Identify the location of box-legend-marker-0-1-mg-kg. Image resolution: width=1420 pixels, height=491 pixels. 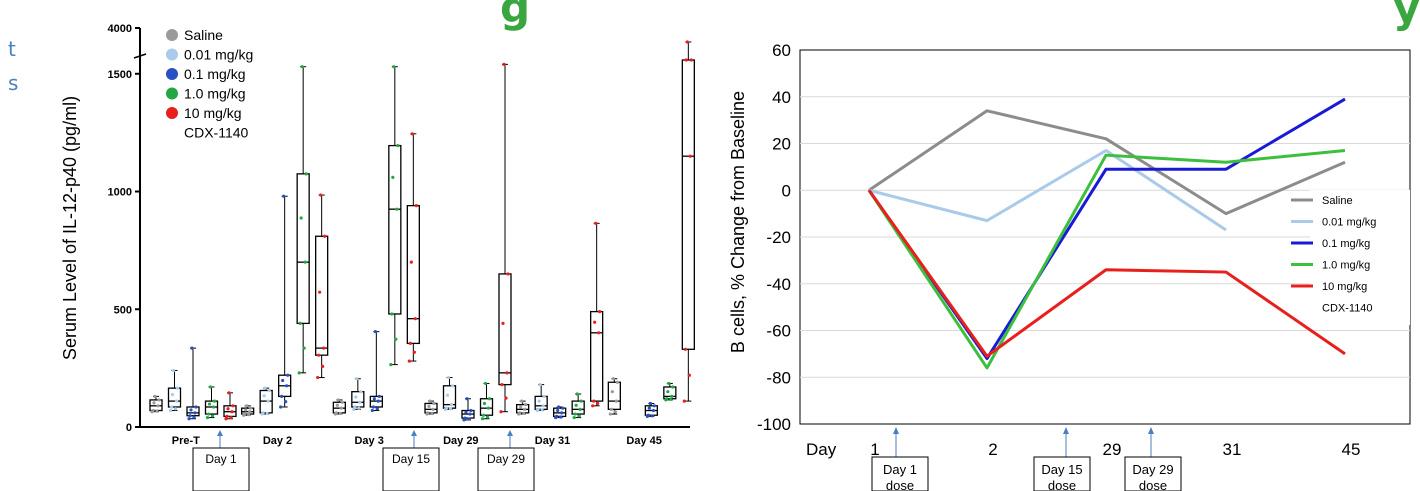
(172, 74).